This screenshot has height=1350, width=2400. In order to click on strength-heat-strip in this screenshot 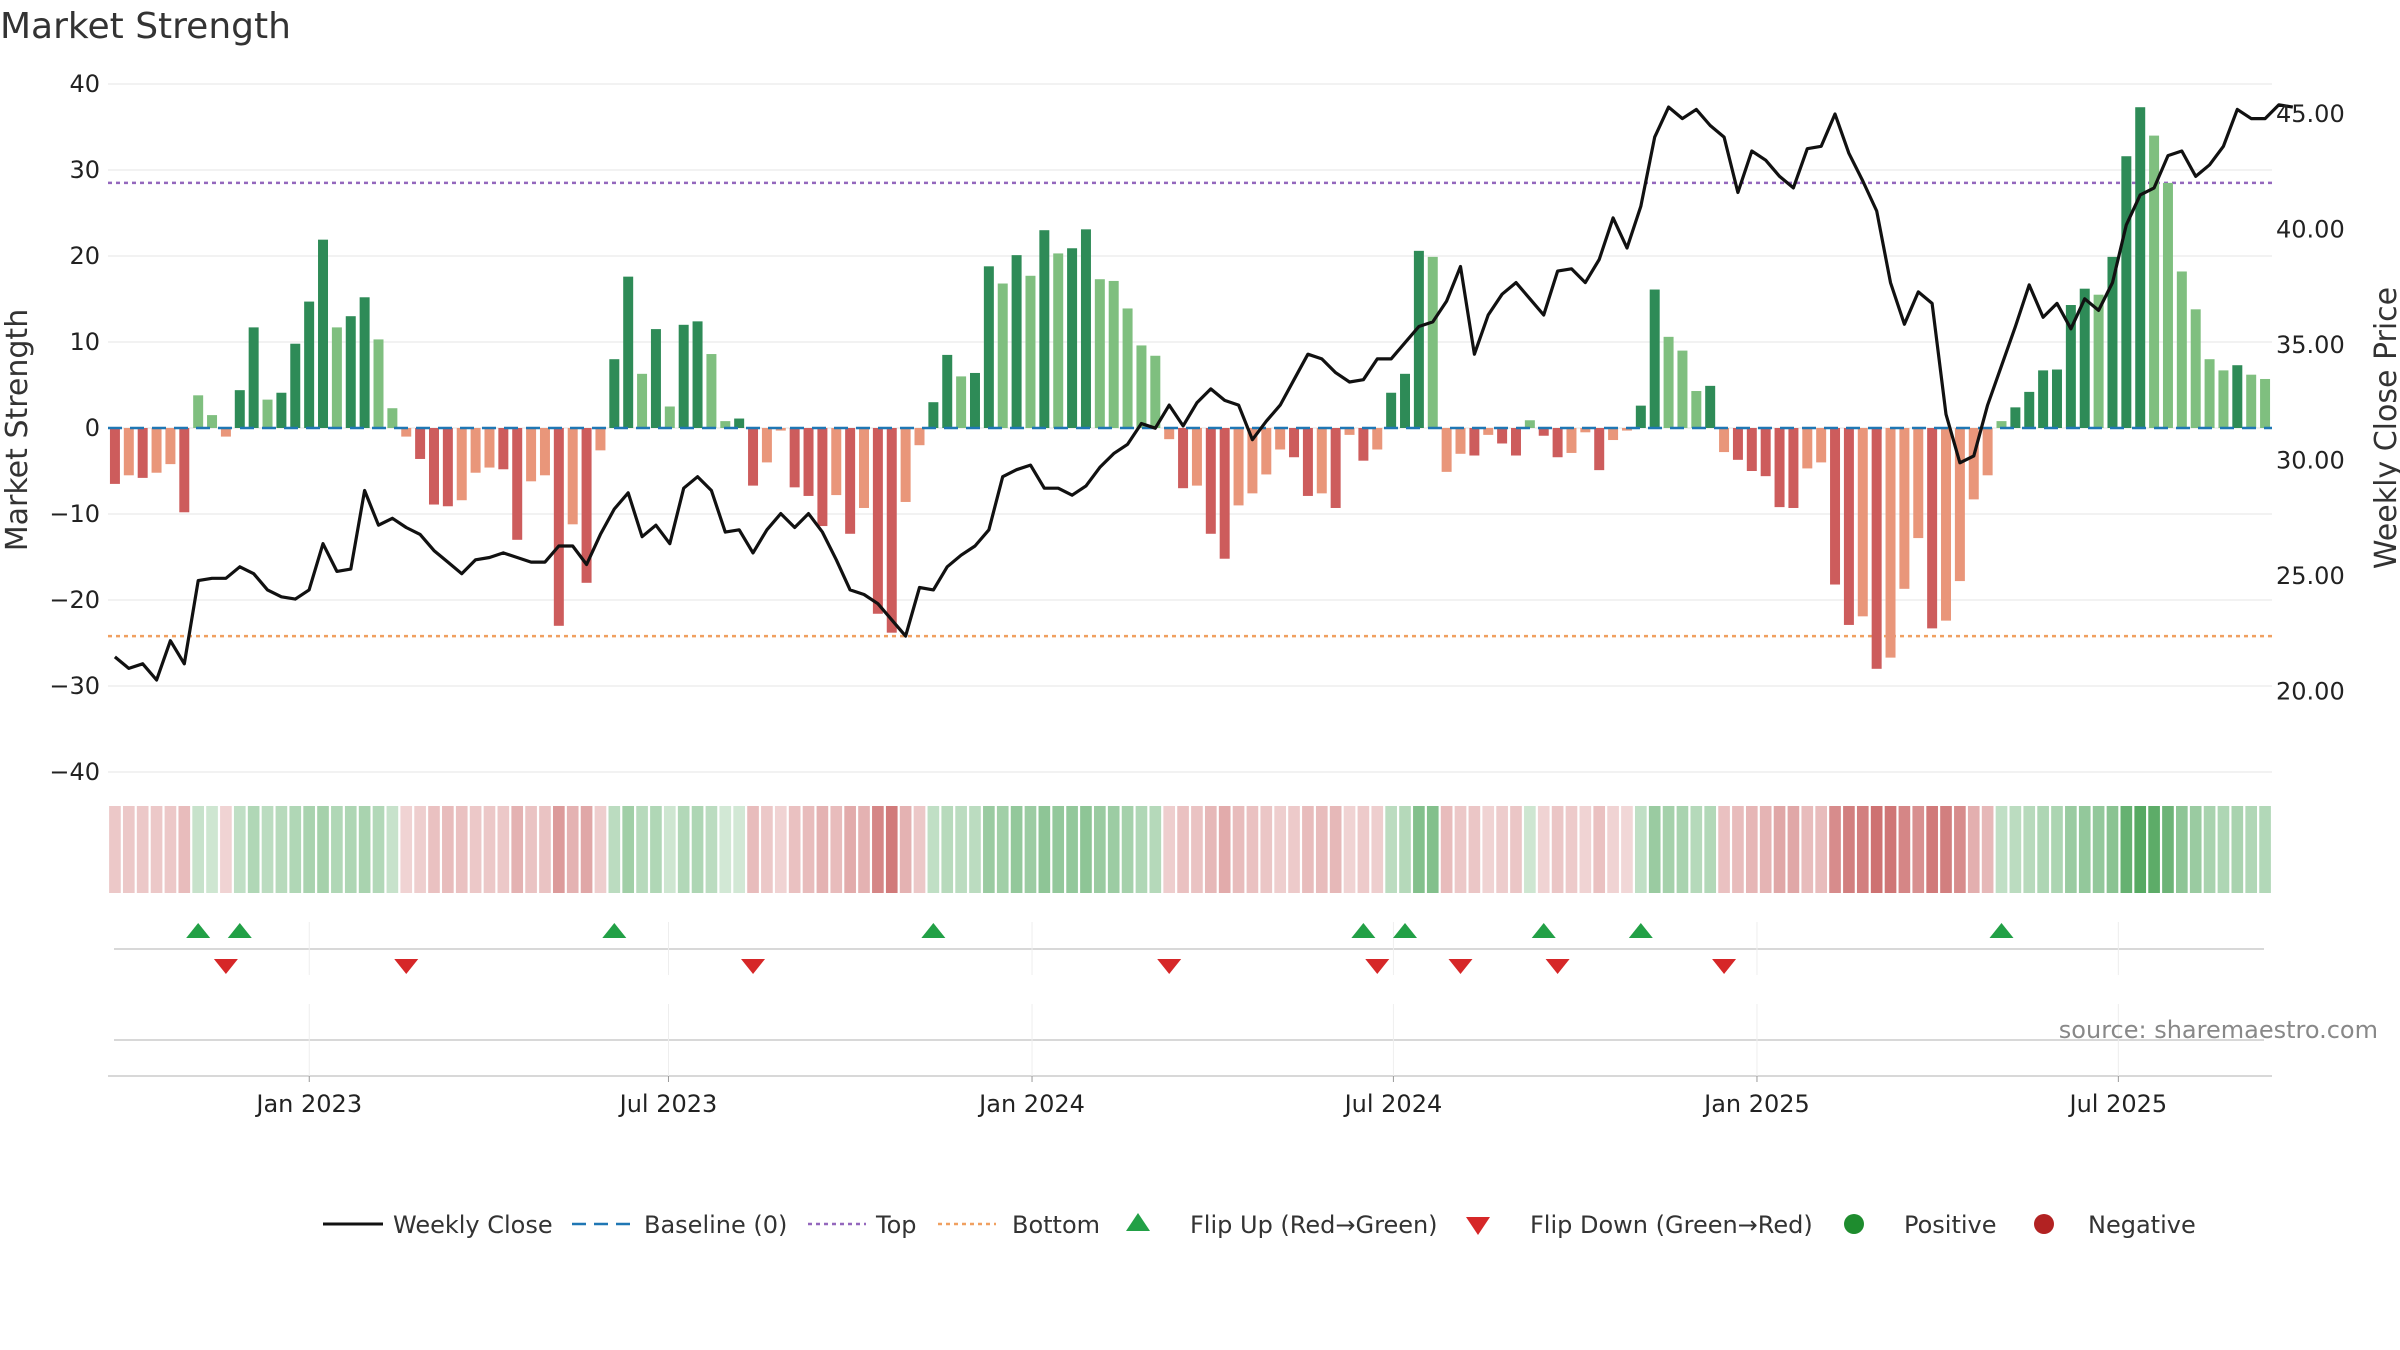, I will do `click(1190, 849)`.